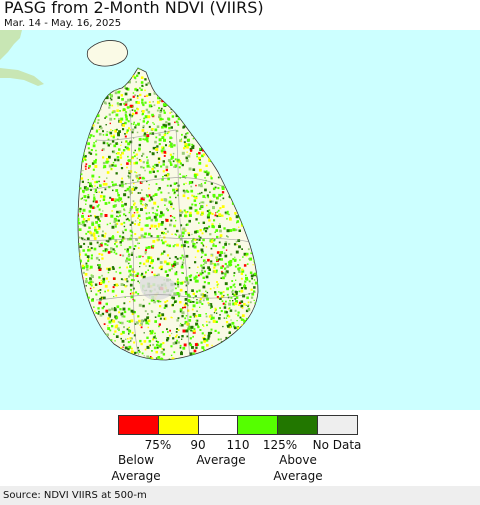 The width and height of the screenshot is (480, 505). What do you see at coordinates (298, 460) in the screenshot?
I see `legend-above-line1: Above` at bounding box center [298, 460].